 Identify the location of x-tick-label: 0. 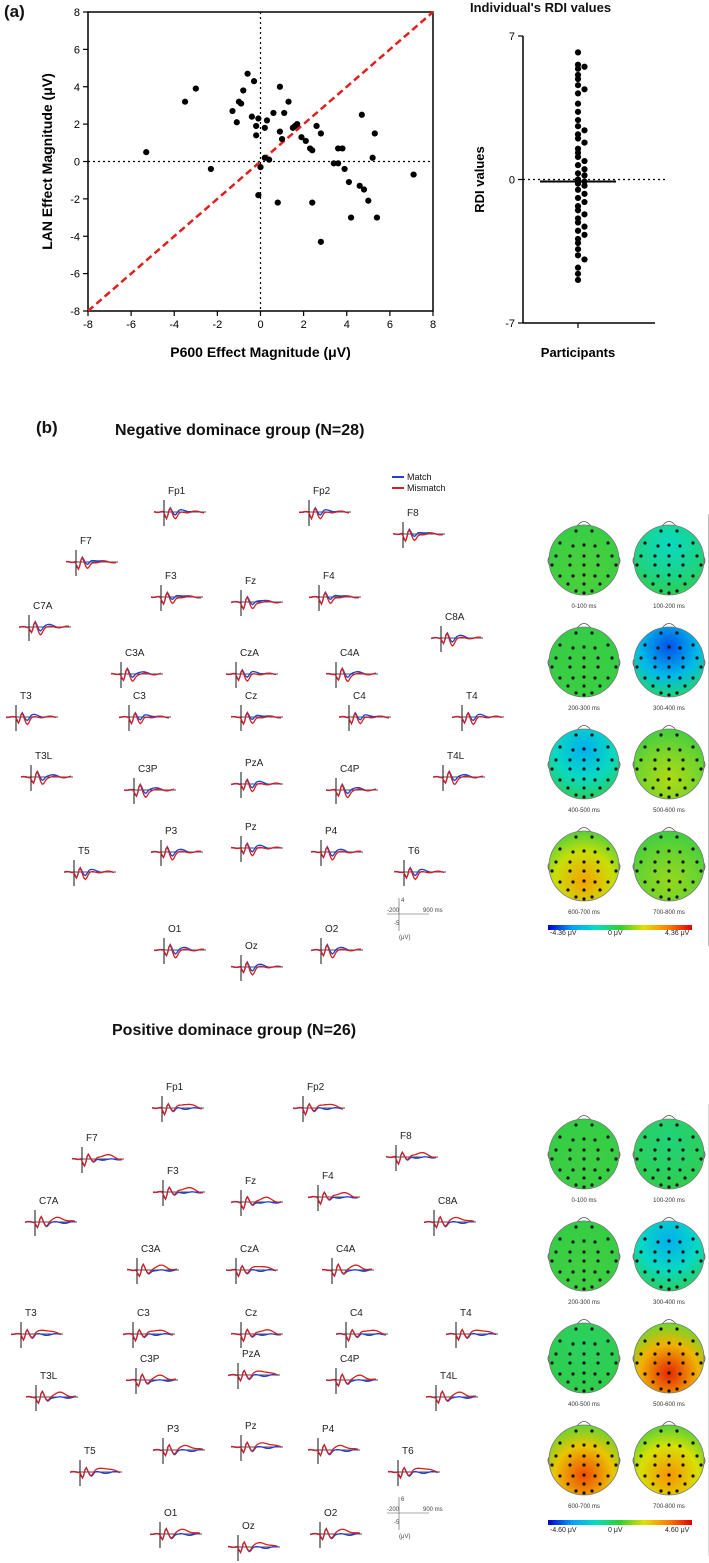
(260, 325).